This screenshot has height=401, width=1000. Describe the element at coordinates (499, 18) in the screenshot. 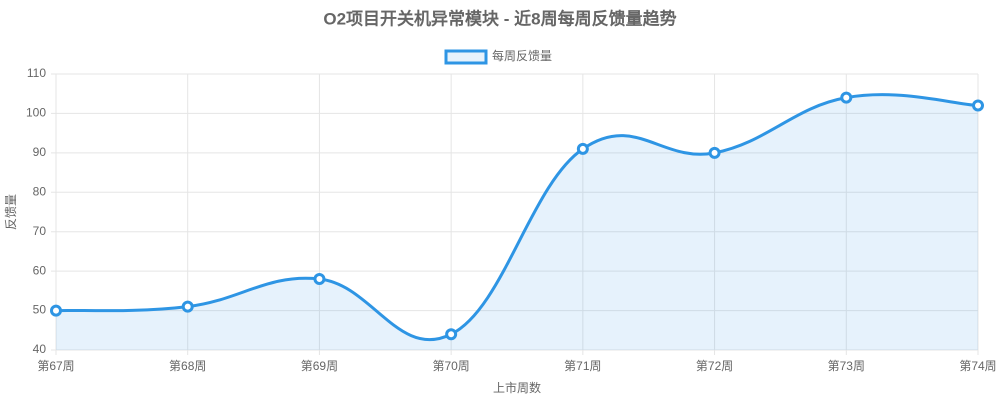

I see `chart-title: O2项目开关机异常模块 - 近8周每周反馈量趋势` at that location.